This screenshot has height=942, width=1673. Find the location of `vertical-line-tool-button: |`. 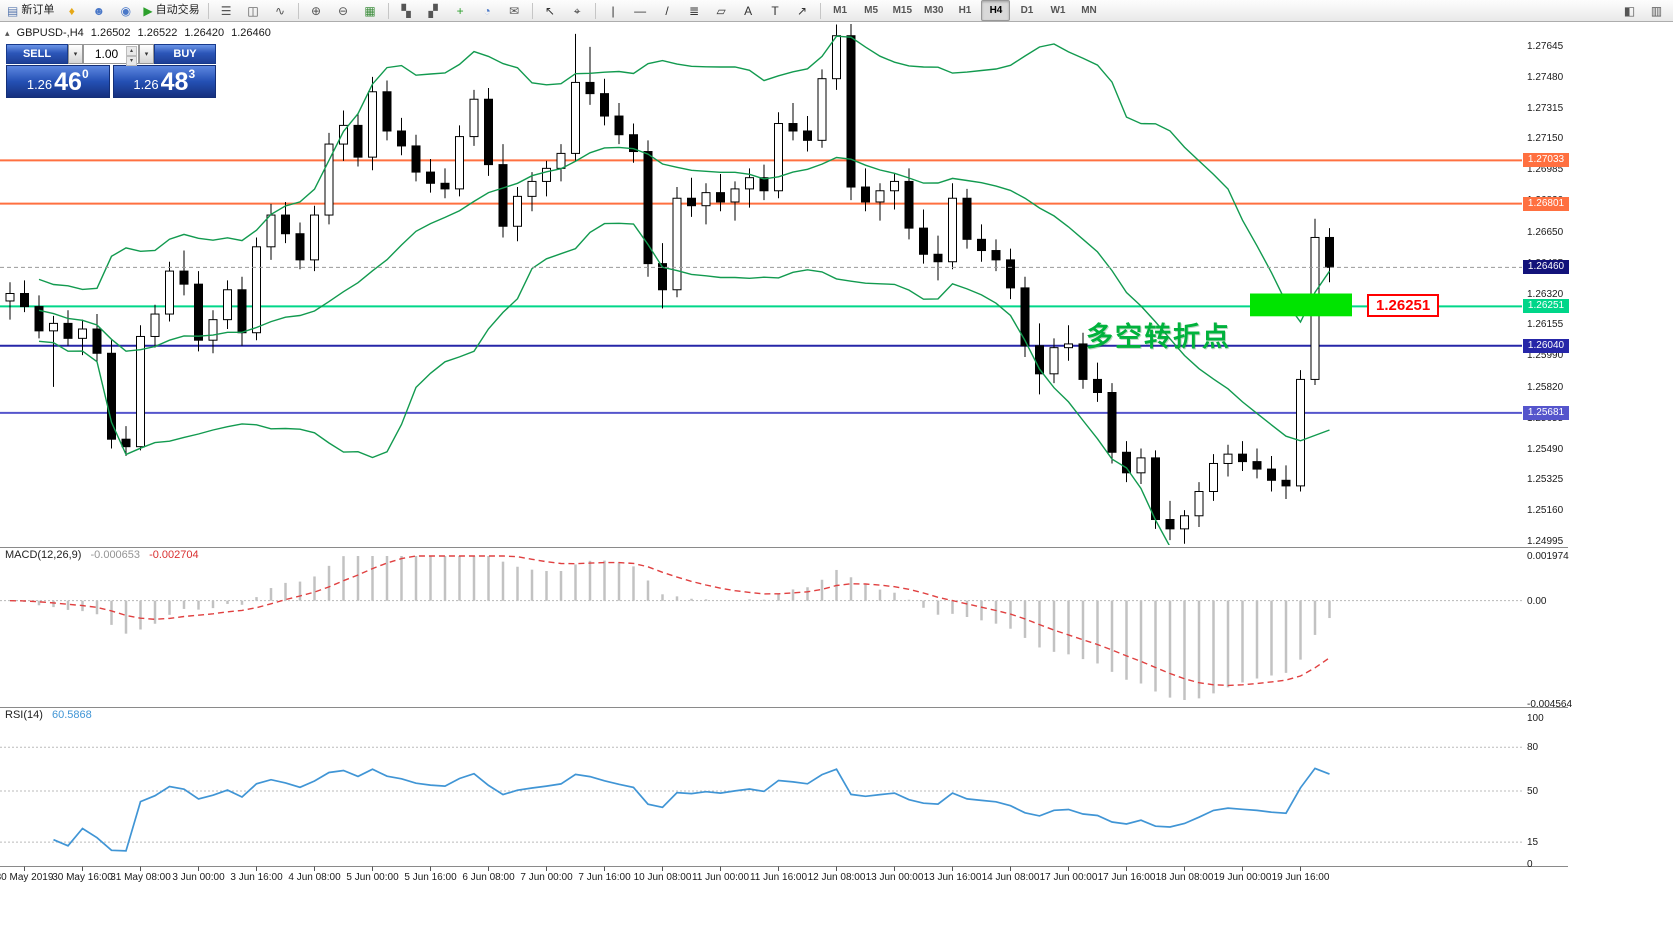

vertical-line-tool-button: | is located at coordinates (613, 10).